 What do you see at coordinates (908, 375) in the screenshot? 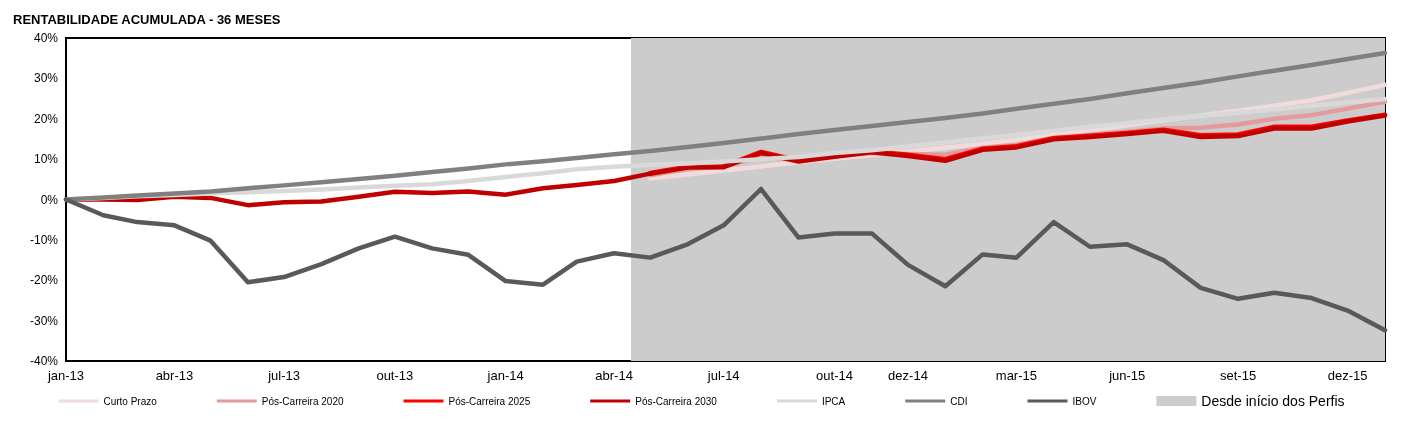
I see `x-tick-label: dez-14` at bounding box center [908, 375].